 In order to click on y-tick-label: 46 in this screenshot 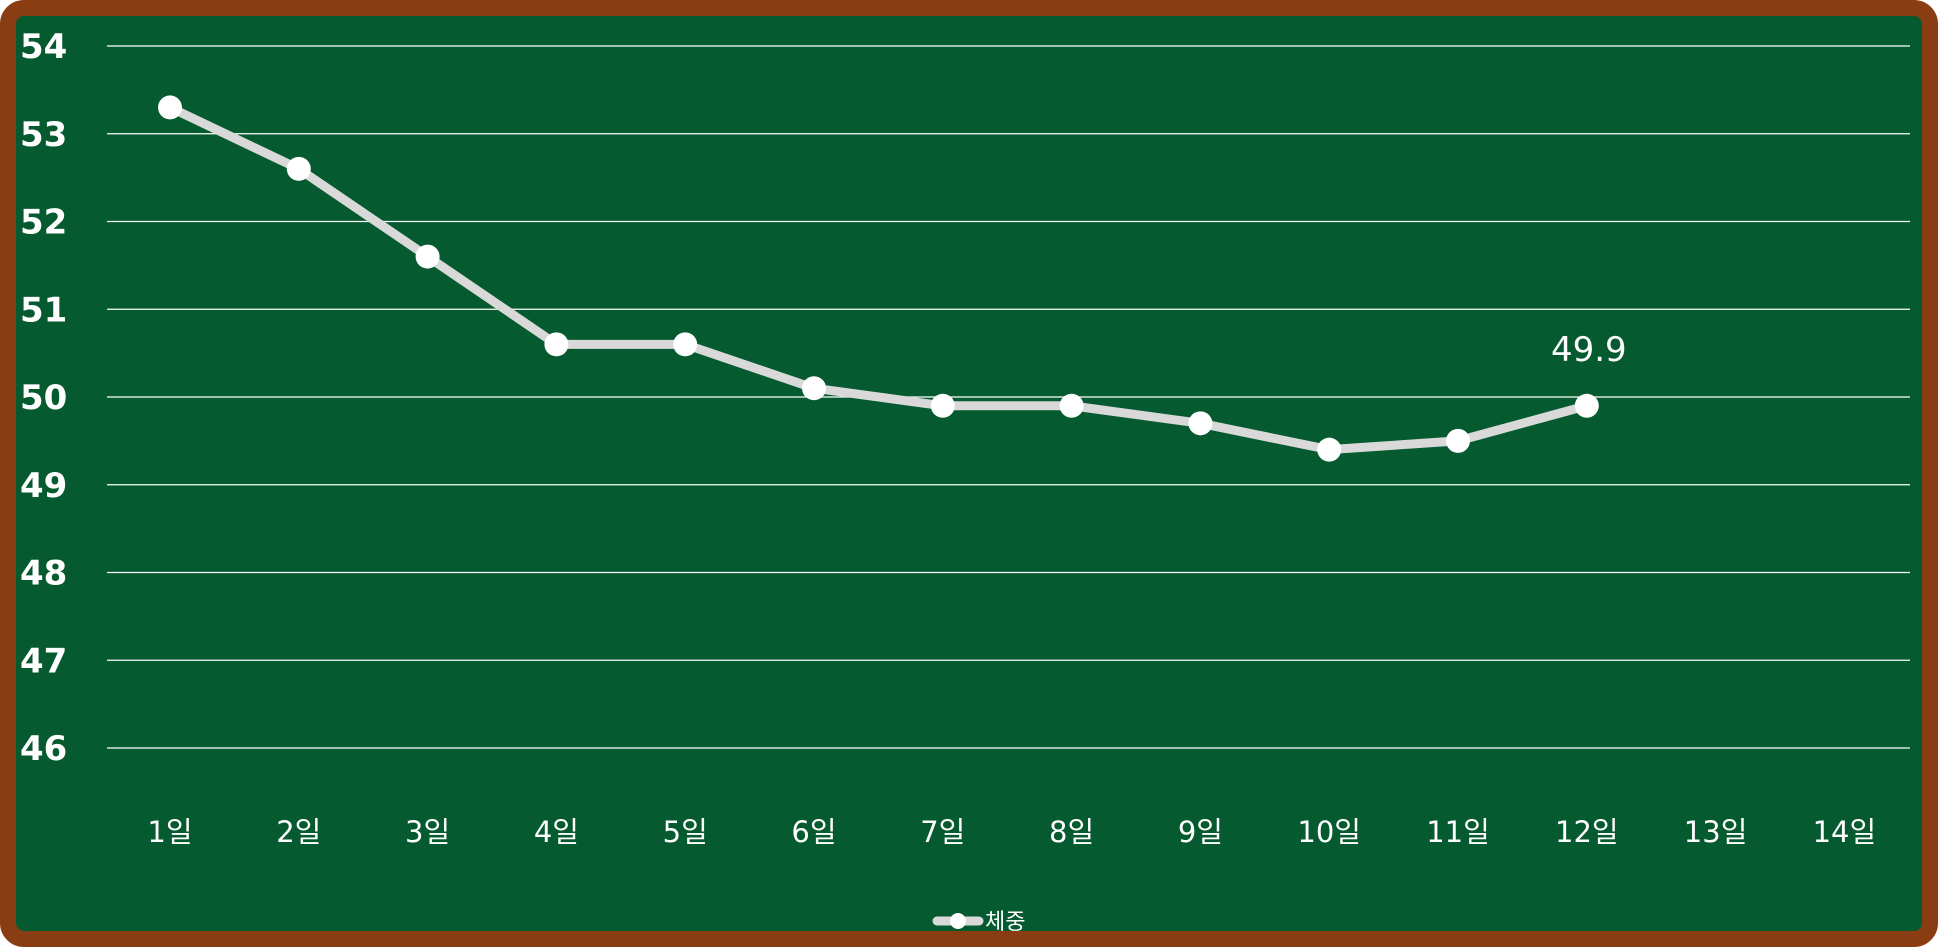, I will do `click(43, 749)`.